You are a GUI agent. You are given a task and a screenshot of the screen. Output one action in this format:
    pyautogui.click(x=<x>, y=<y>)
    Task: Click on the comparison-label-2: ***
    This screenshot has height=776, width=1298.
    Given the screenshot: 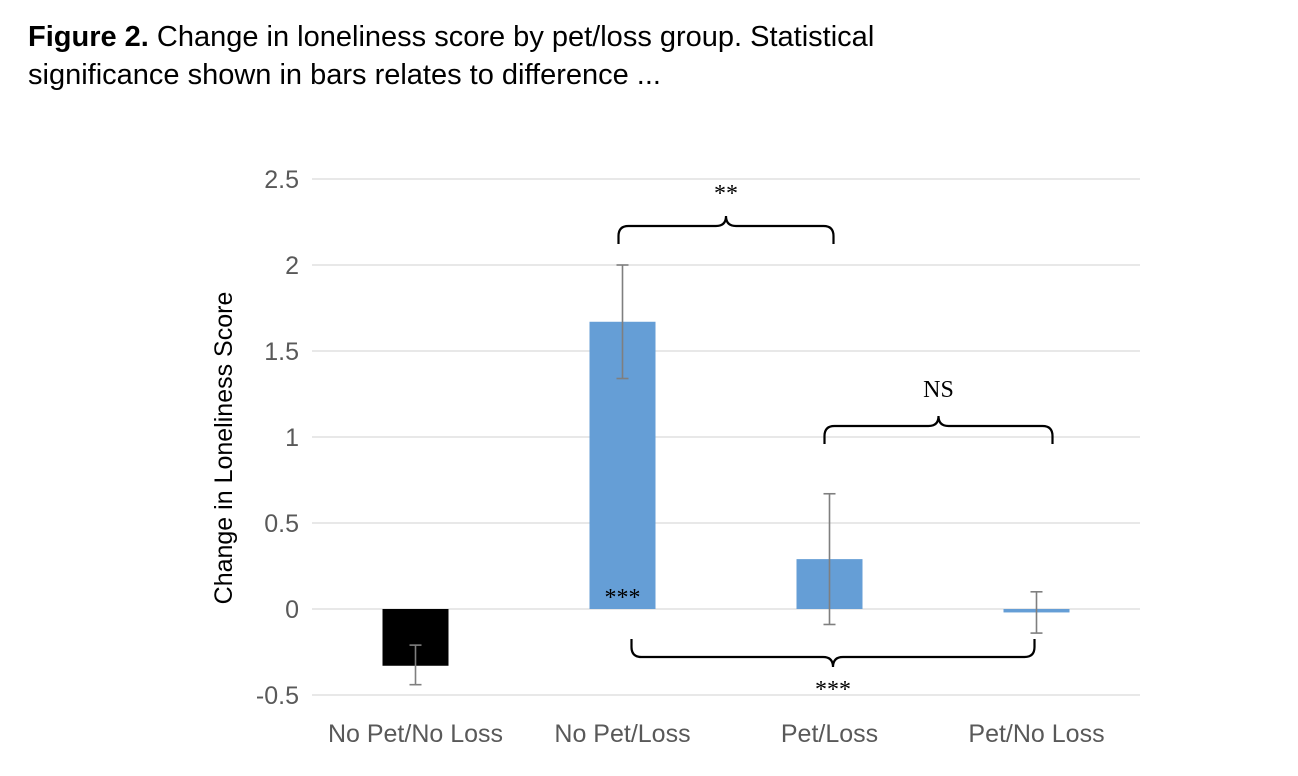 What is the action you would take?
    pyautogui.click(x=833, y=690)
    